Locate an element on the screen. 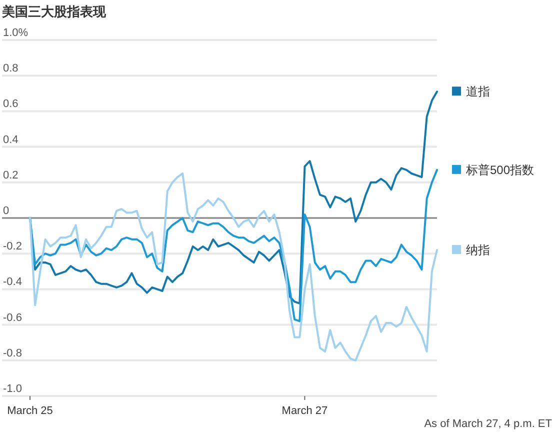 Image resolution: width=554 pixels, height=447 pixels. y-tick-label: -1.0 is located at coordinates (12, 389).